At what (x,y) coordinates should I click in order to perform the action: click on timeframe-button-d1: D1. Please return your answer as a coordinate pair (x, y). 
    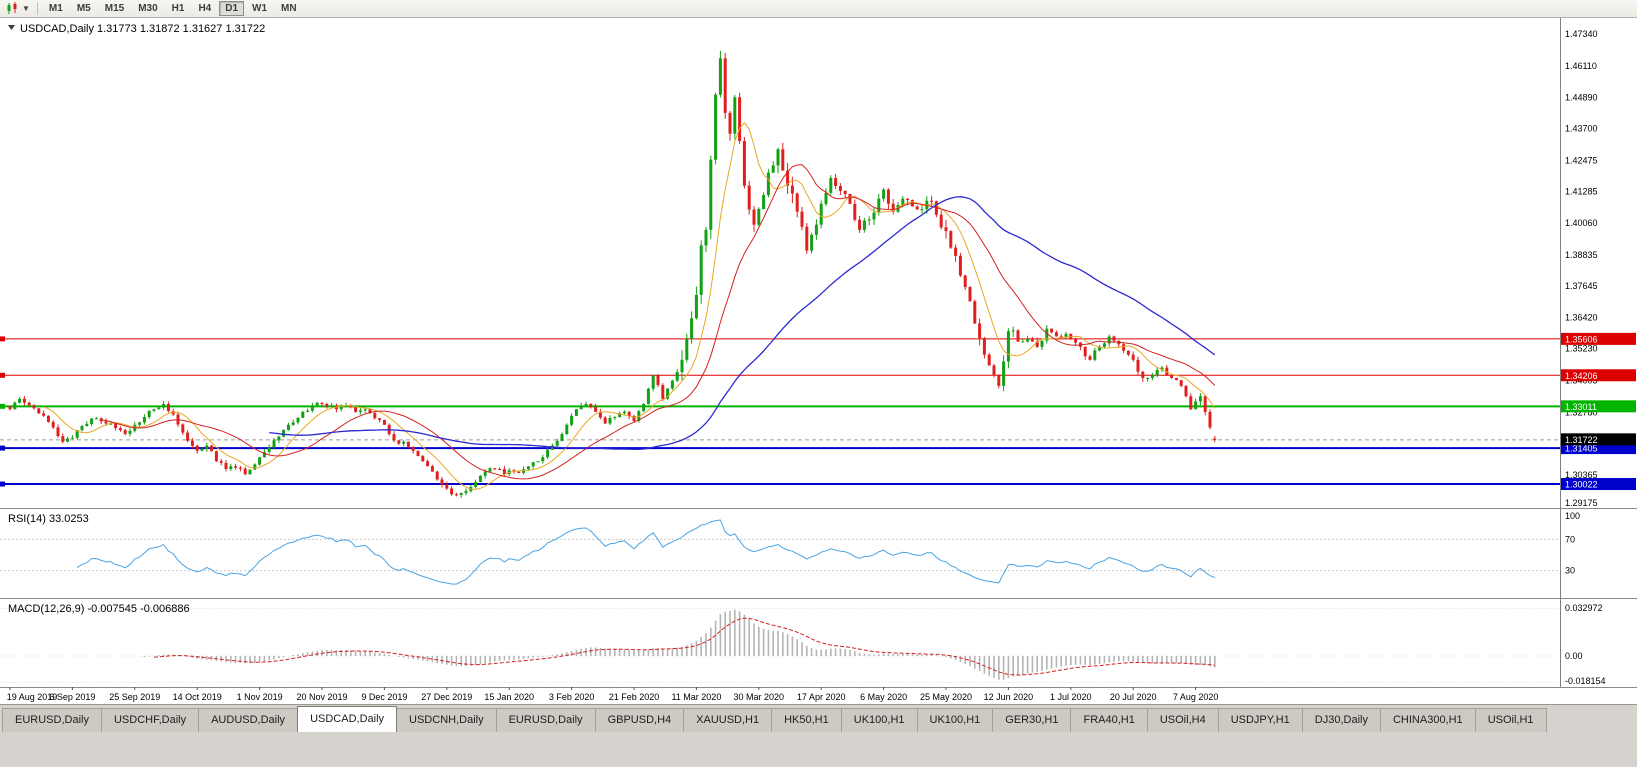
    Looking at the image, I should click on (232, 8).